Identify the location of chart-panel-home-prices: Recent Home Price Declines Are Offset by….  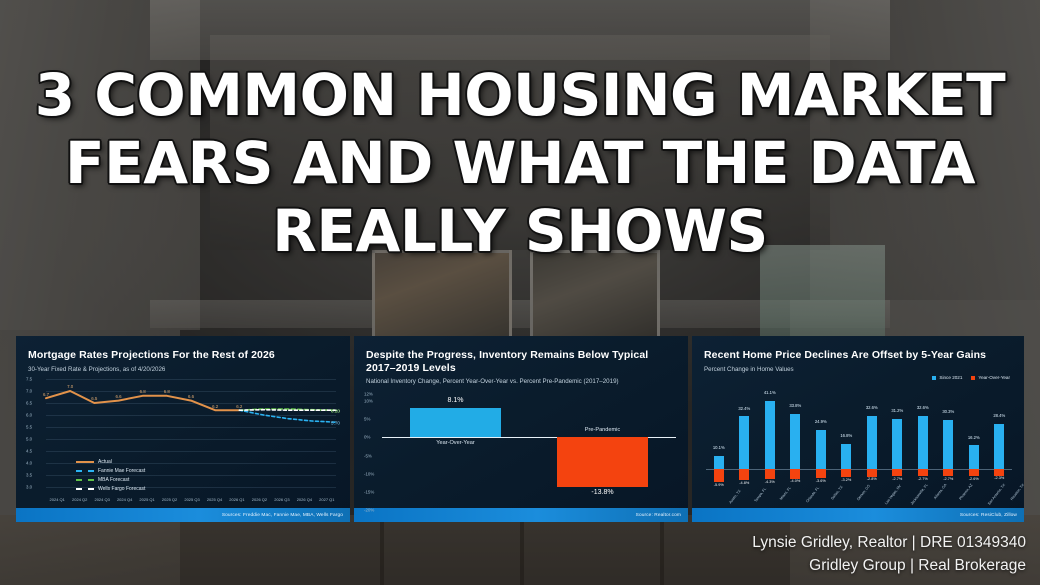
(858, 429).